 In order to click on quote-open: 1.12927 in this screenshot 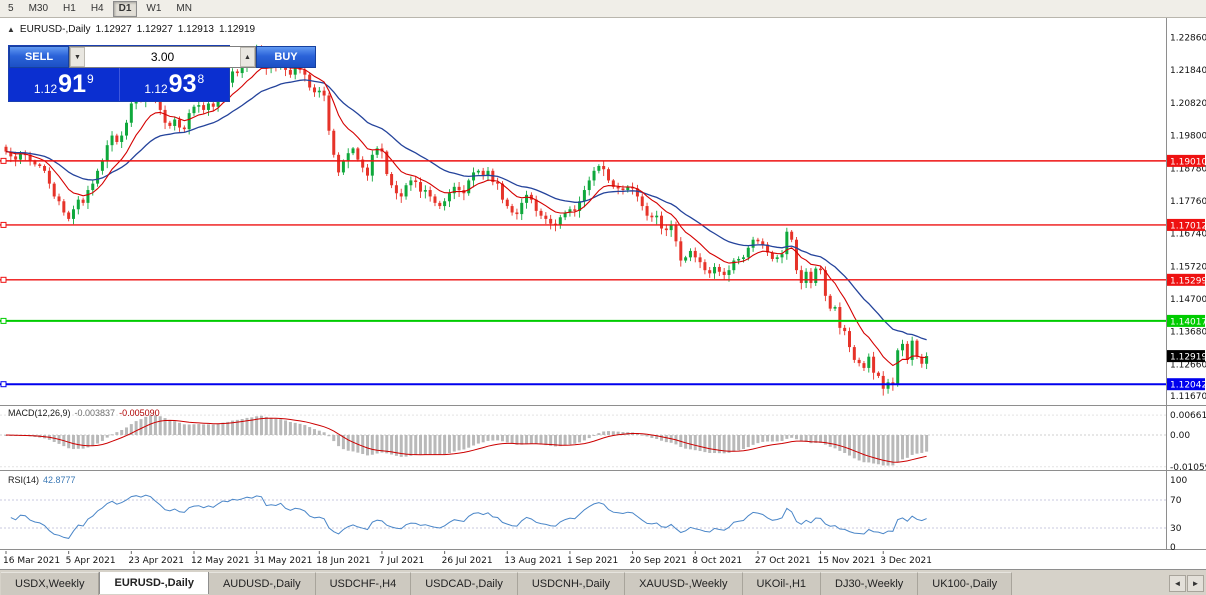, I will do `click(113, 29)`.